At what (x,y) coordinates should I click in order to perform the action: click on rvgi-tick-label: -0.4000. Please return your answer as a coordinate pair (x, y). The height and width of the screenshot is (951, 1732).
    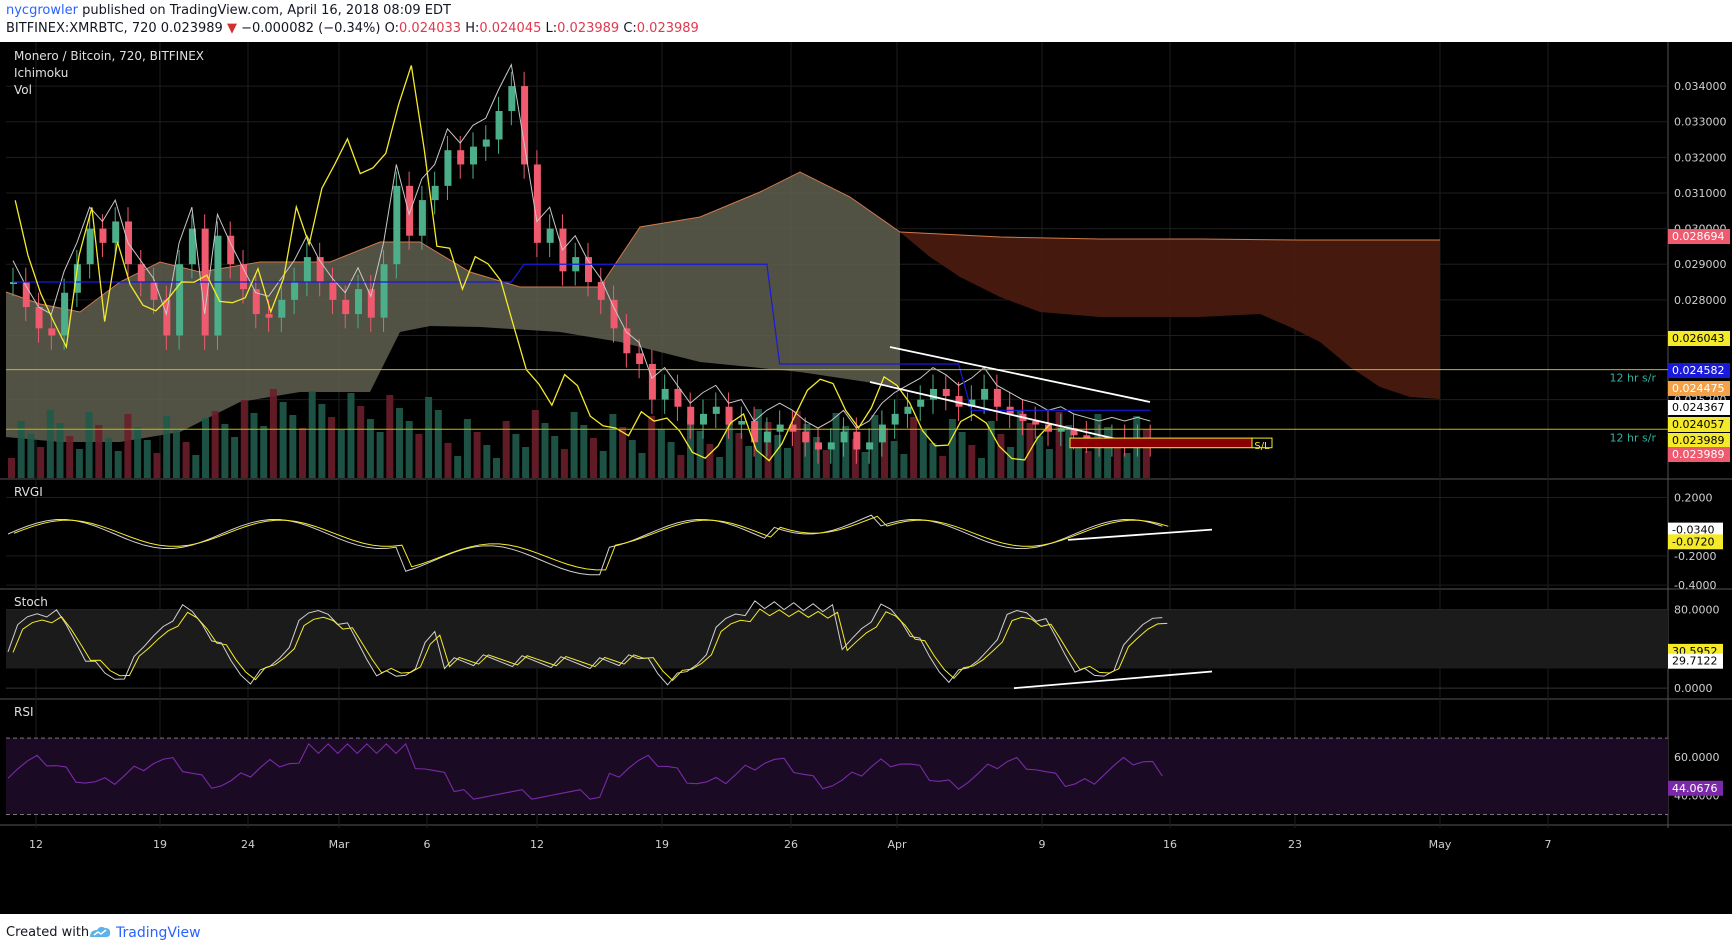
    Looking at the image, I should click on (1695, 585).